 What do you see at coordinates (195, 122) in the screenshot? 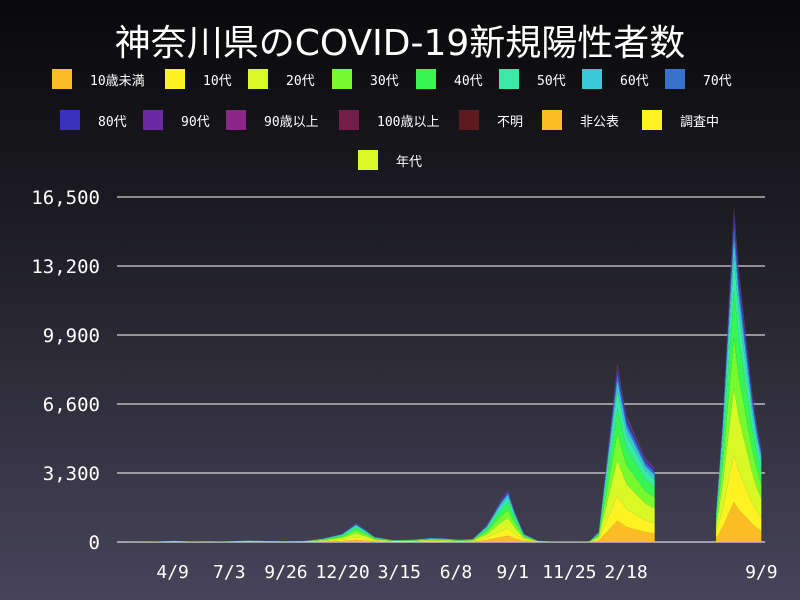
I see `legend-label: 90代` at bounding box center [195, 122].